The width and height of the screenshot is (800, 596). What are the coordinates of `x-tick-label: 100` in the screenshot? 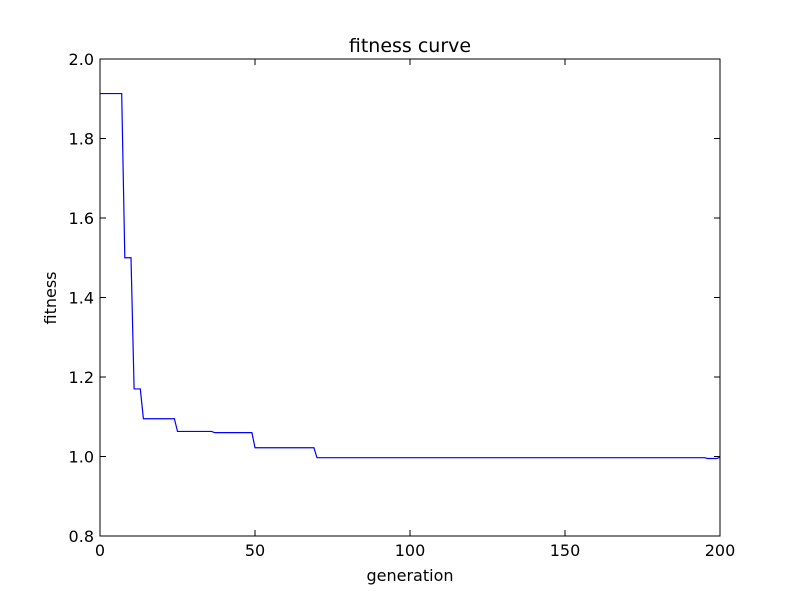 It's located at (410, 550).